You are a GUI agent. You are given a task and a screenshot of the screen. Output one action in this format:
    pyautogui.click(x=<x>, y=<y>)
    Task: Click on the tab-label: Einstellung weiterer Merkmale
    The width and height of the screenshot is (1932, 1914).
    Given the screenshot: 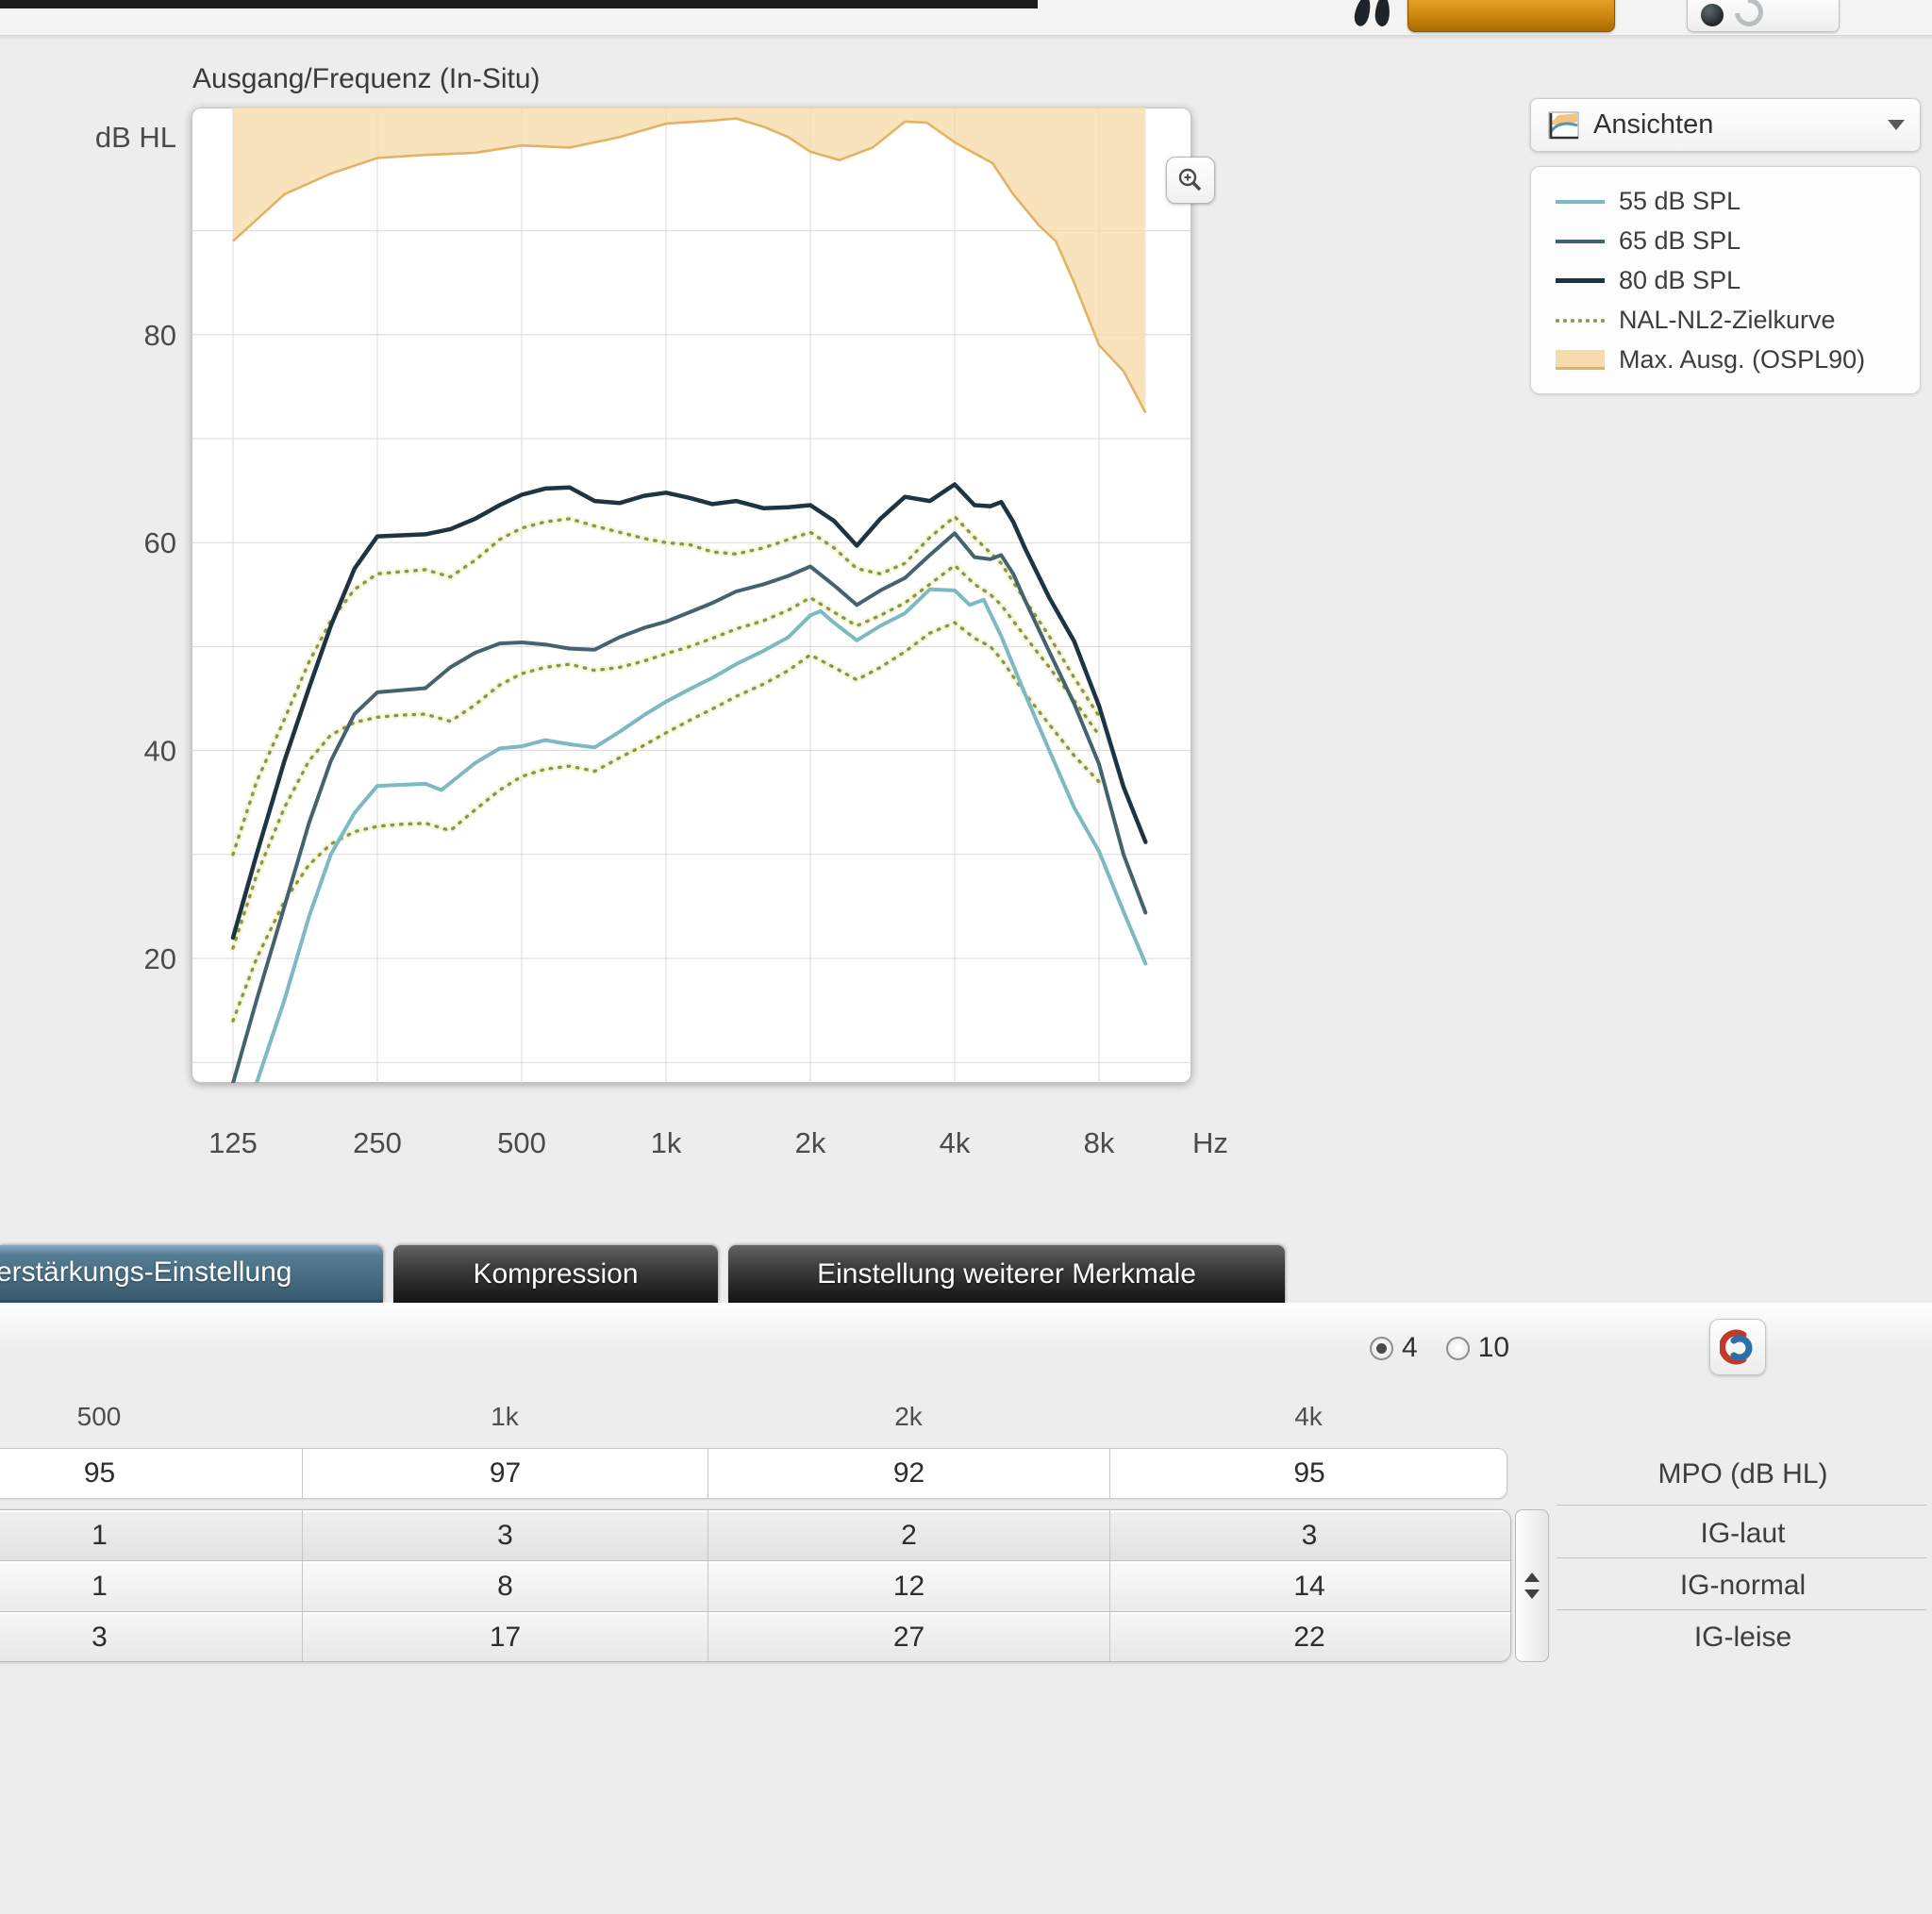 What is the action you would take?
    pyautogui.click(x=1006, y=1273)
    